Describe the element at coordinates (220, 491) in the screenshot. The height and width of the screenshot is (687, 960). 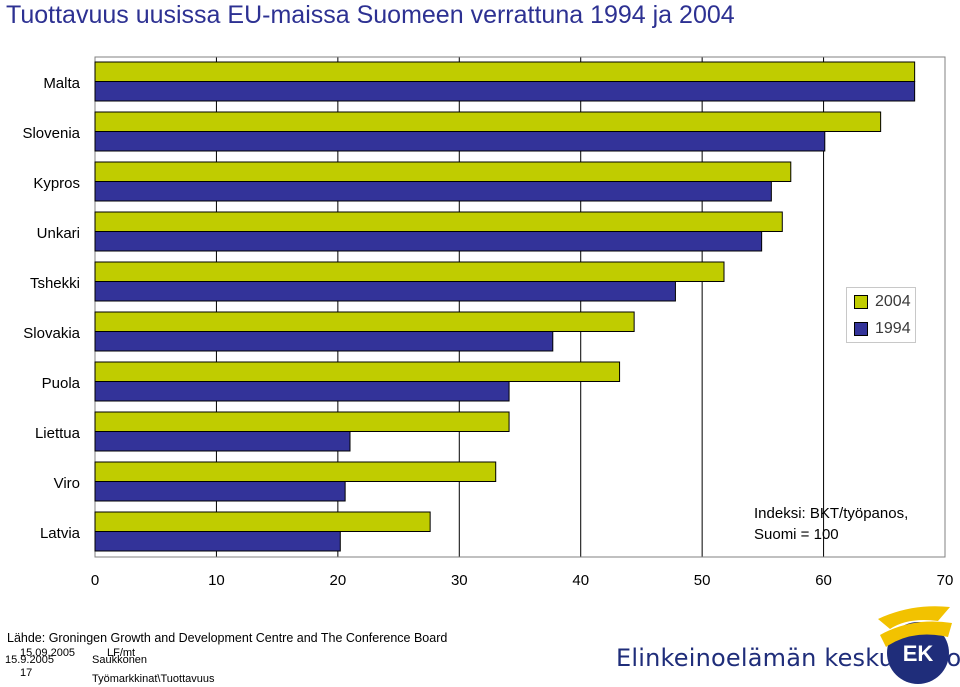
I see `bar-1994-viro` at that location.